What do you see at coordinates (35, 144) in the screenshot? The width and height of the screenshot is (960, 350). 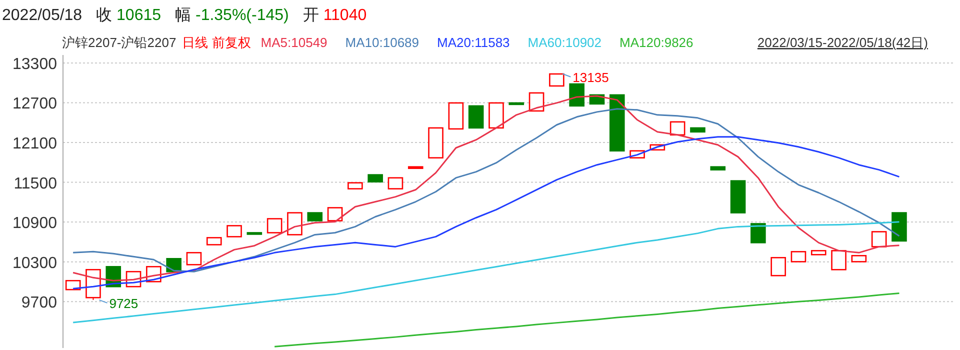 I see `y-tick-label: 12100` at bounding box center [35, 144].